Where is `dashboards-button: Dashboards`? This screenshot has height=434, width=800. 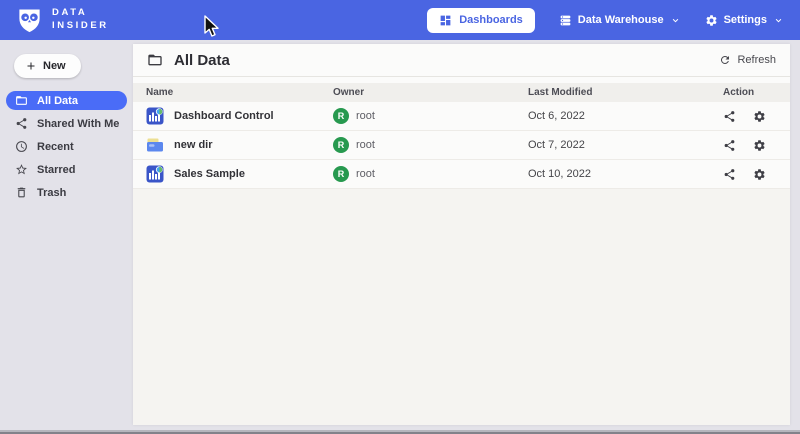 dashboards-button: Dashboards is located at coordinates (481, 20).